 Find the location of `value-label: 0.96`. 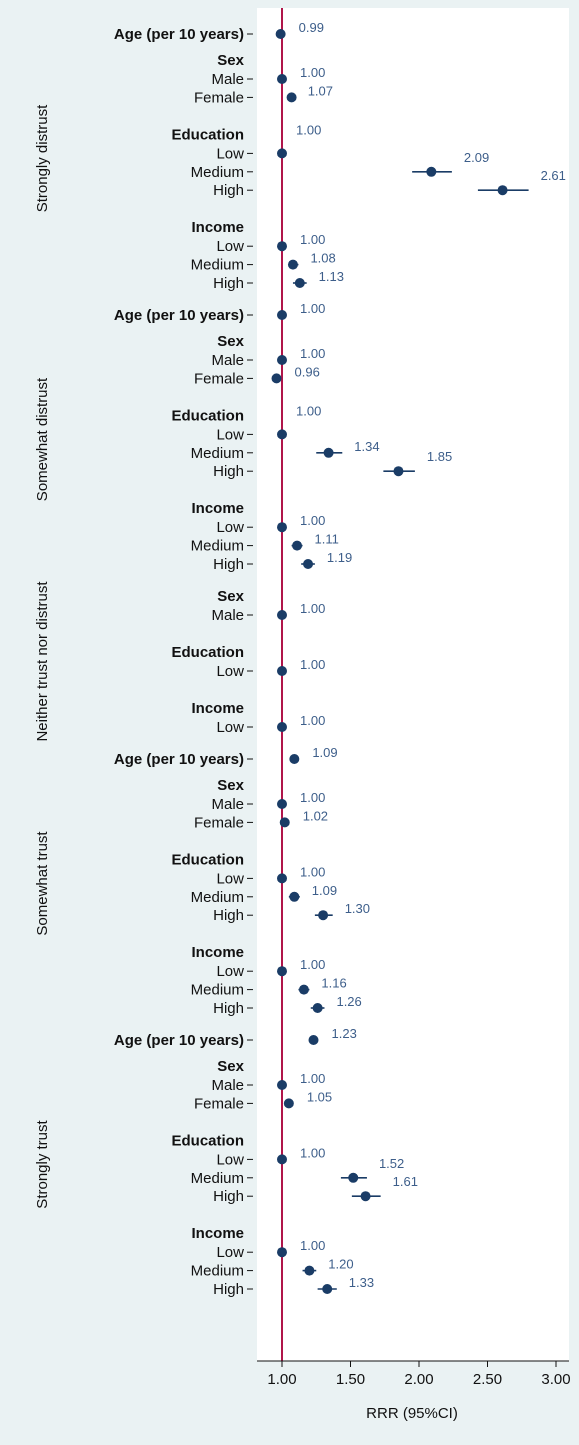

value-label: 0.96 is located at coordinates (307, 371).